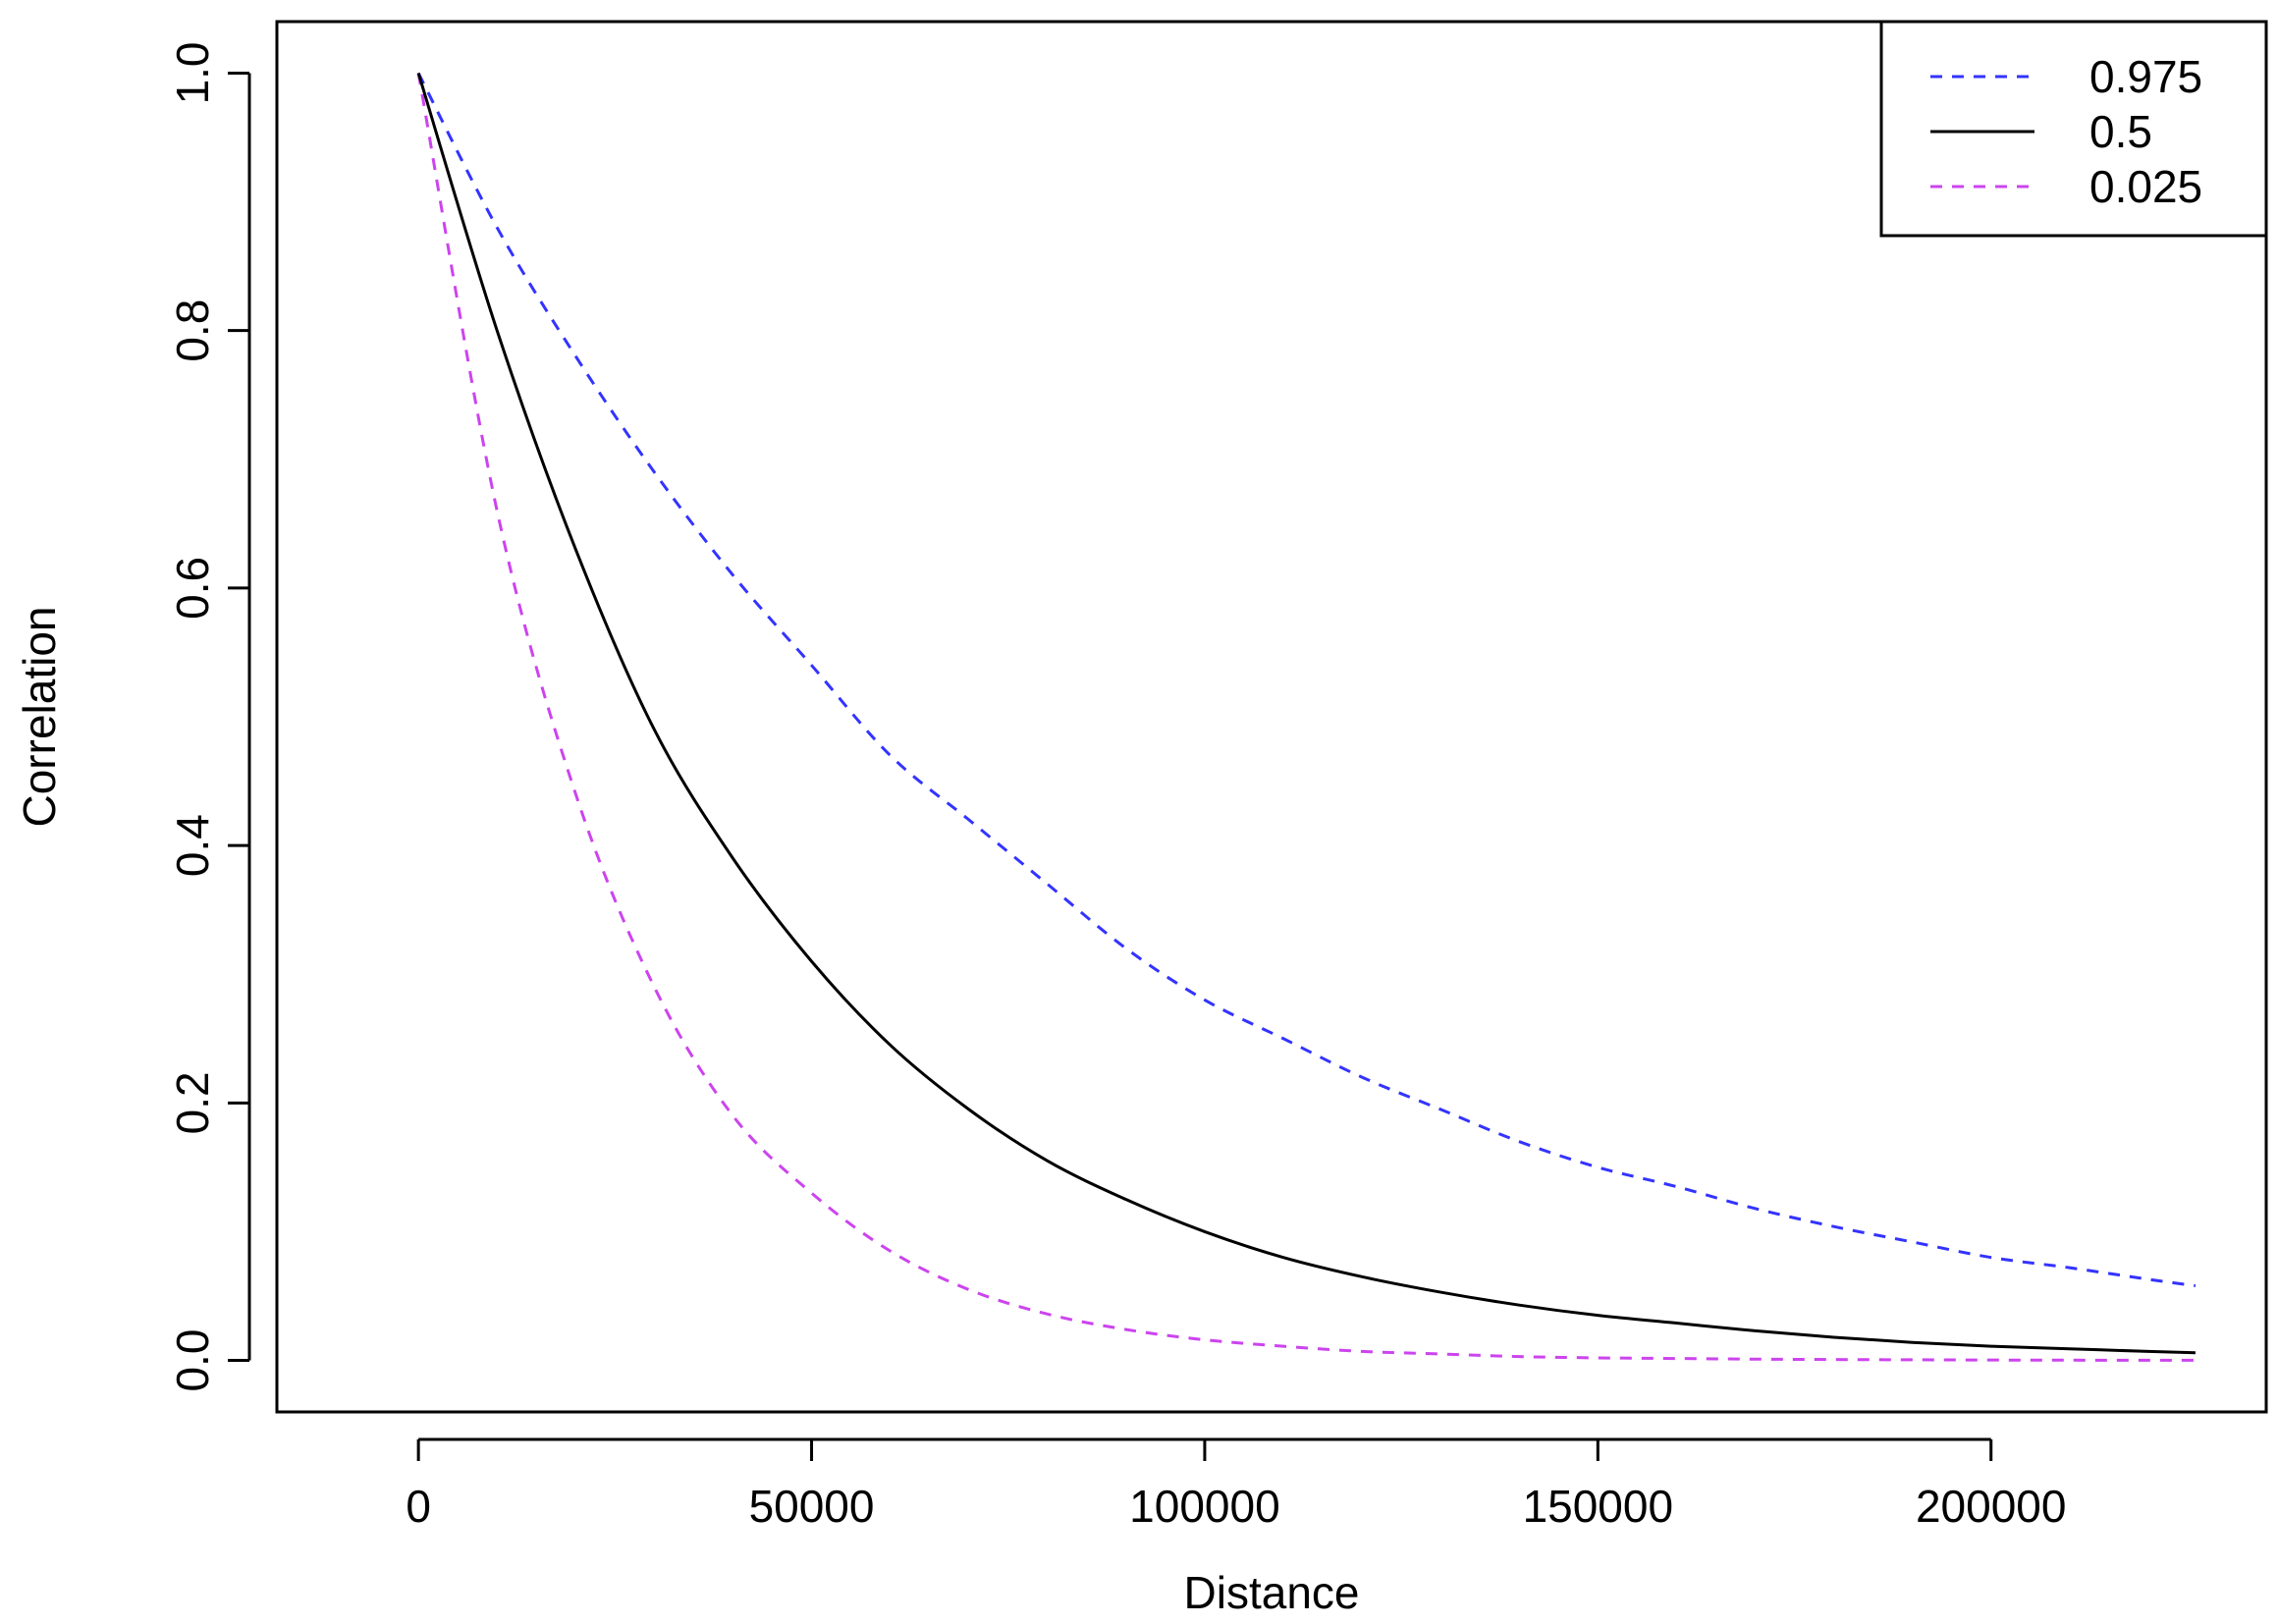 This screenshot has width=2278, height=1624. Describe the element at coordinates (192, 845) in the screenshot. I see `y-tick-label: 0.4` at that location.